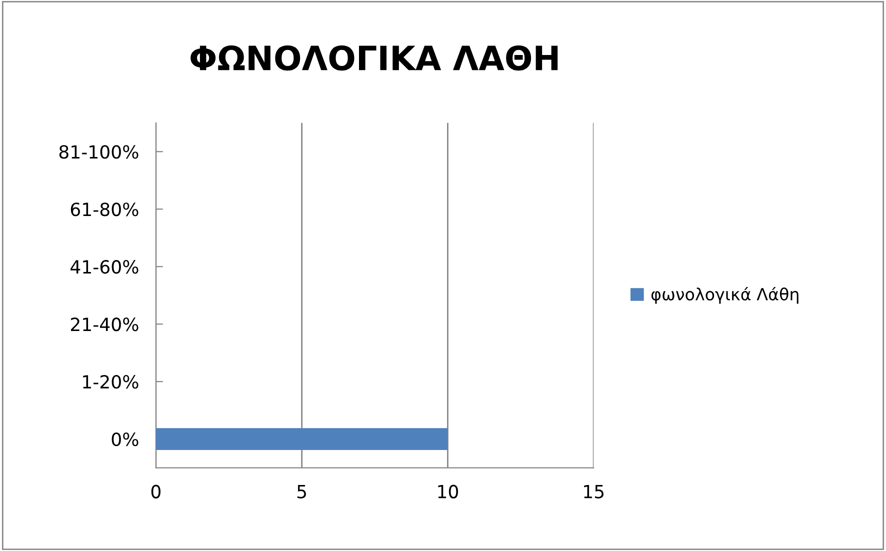 The height and width of the screenshot is (551, 886). Describe the element at coordinates (104, 209) in the screenshot. I see `y-tick-label: 61-80%` at that location.